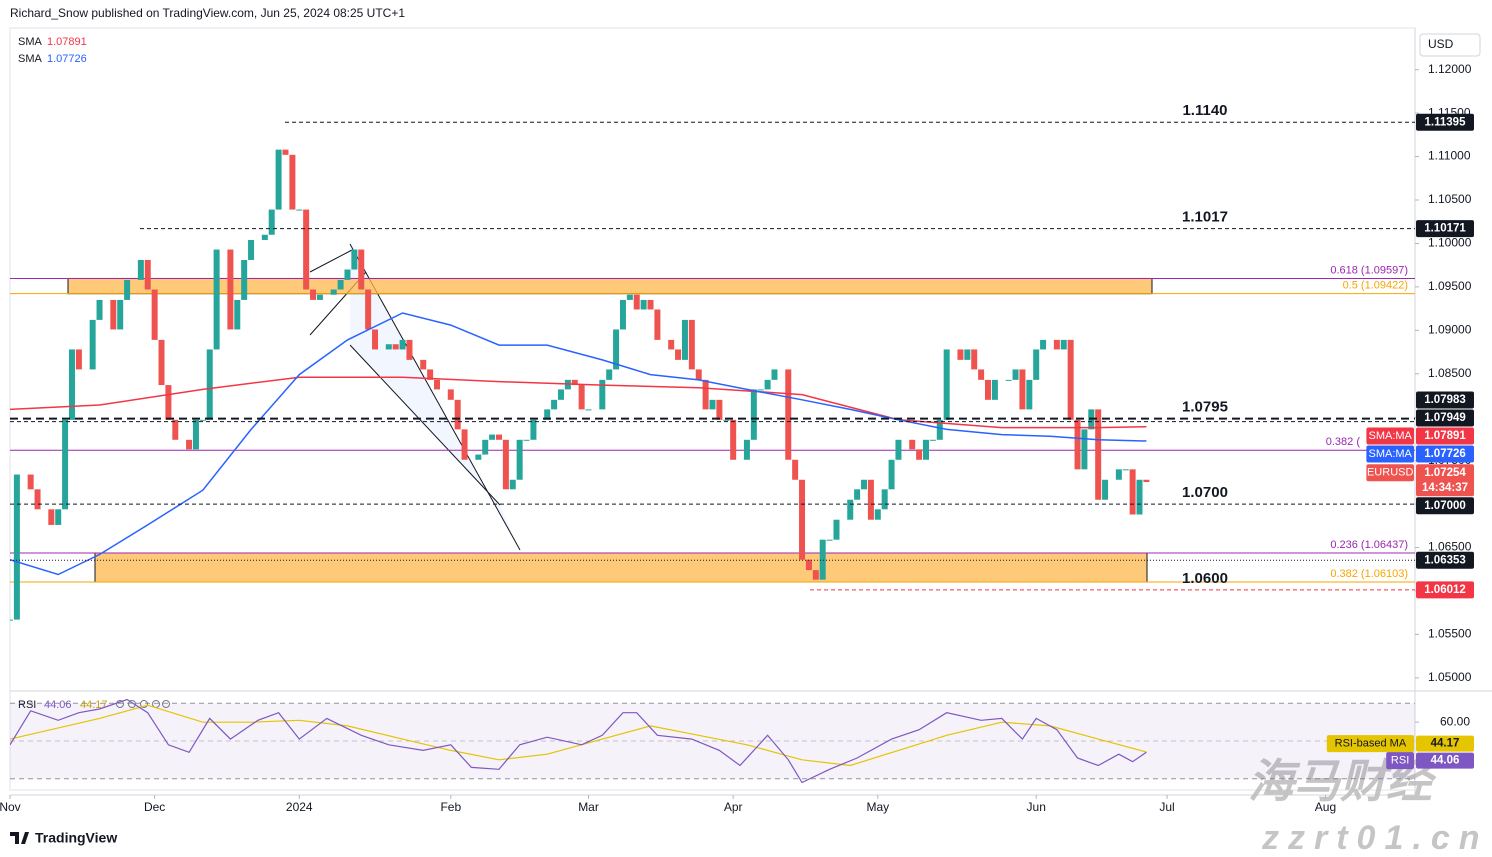 This screenshot has width=1492, height=857. I want to click on rsi-legend-dots, so click(143, 704).